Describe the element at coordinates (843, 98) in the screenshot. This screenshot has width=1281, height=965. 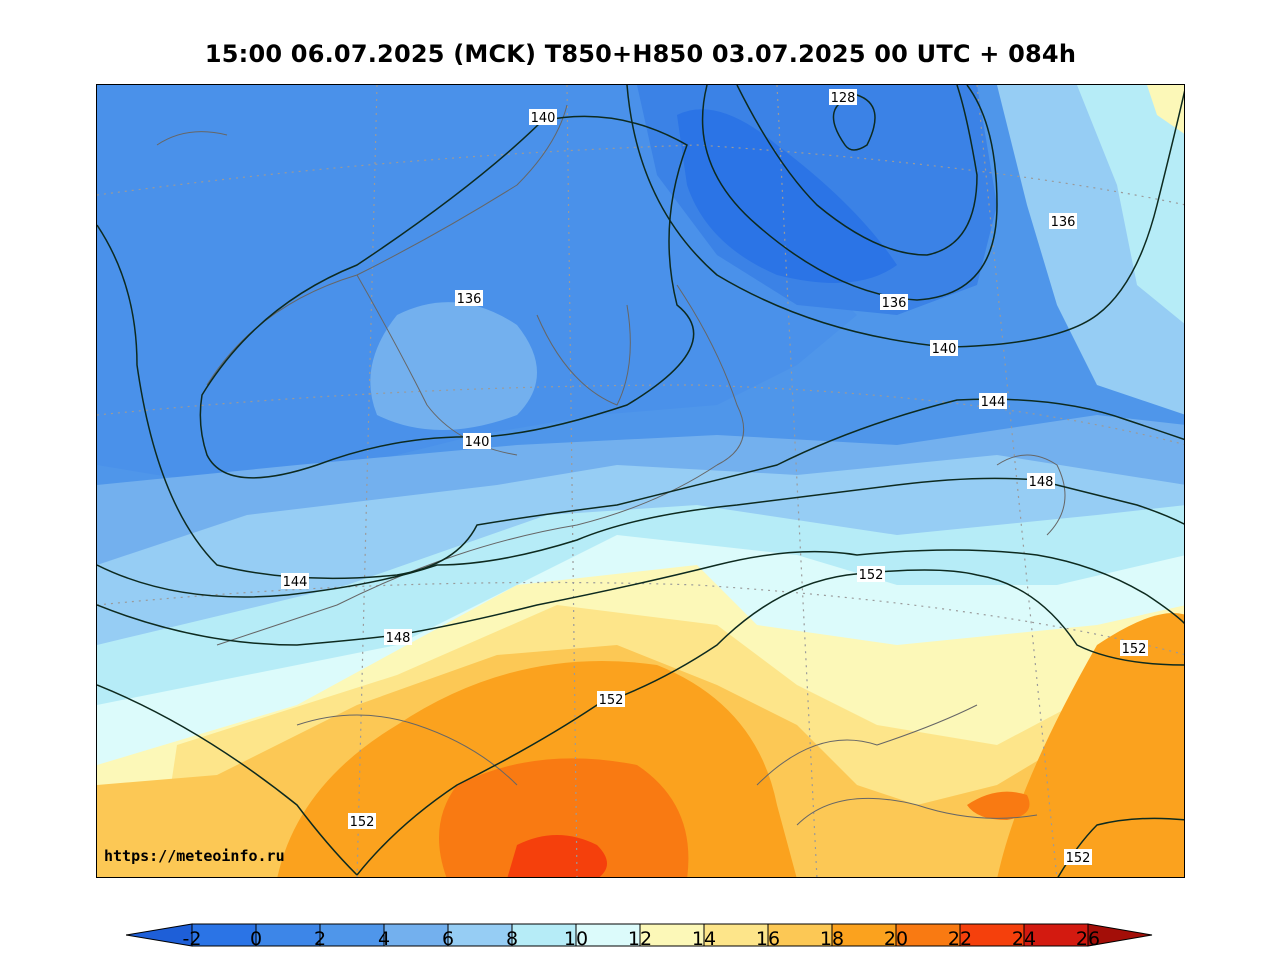
I see `contour-label: 128` at that location.